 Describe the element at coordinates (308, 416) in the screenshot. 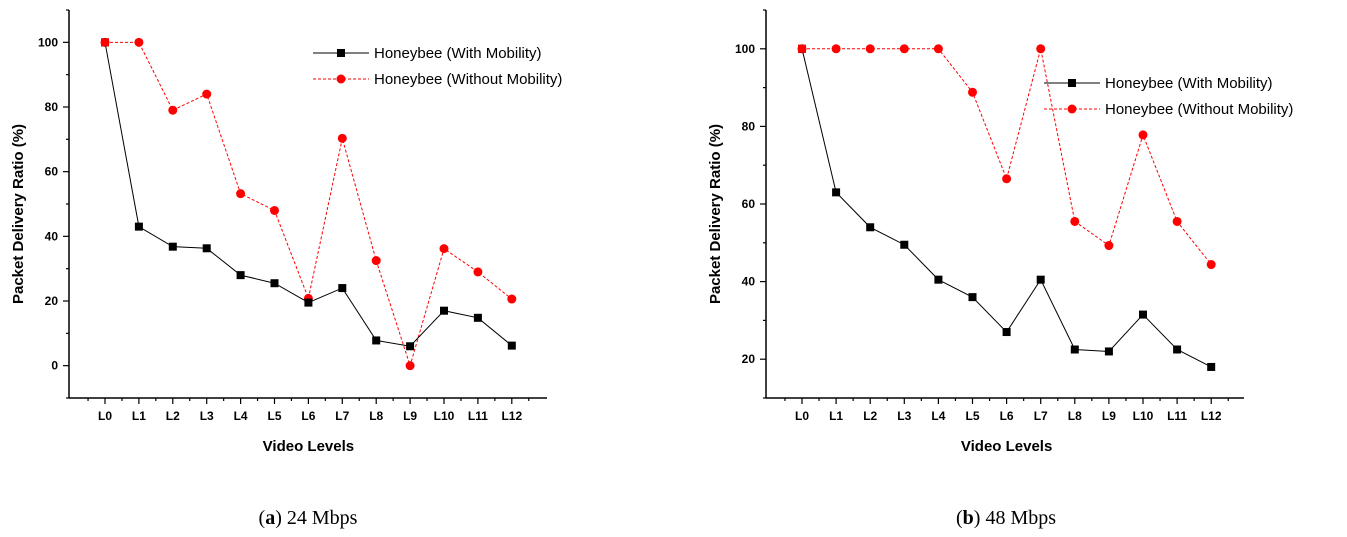

I see `x-tick-label: L6` at that location.